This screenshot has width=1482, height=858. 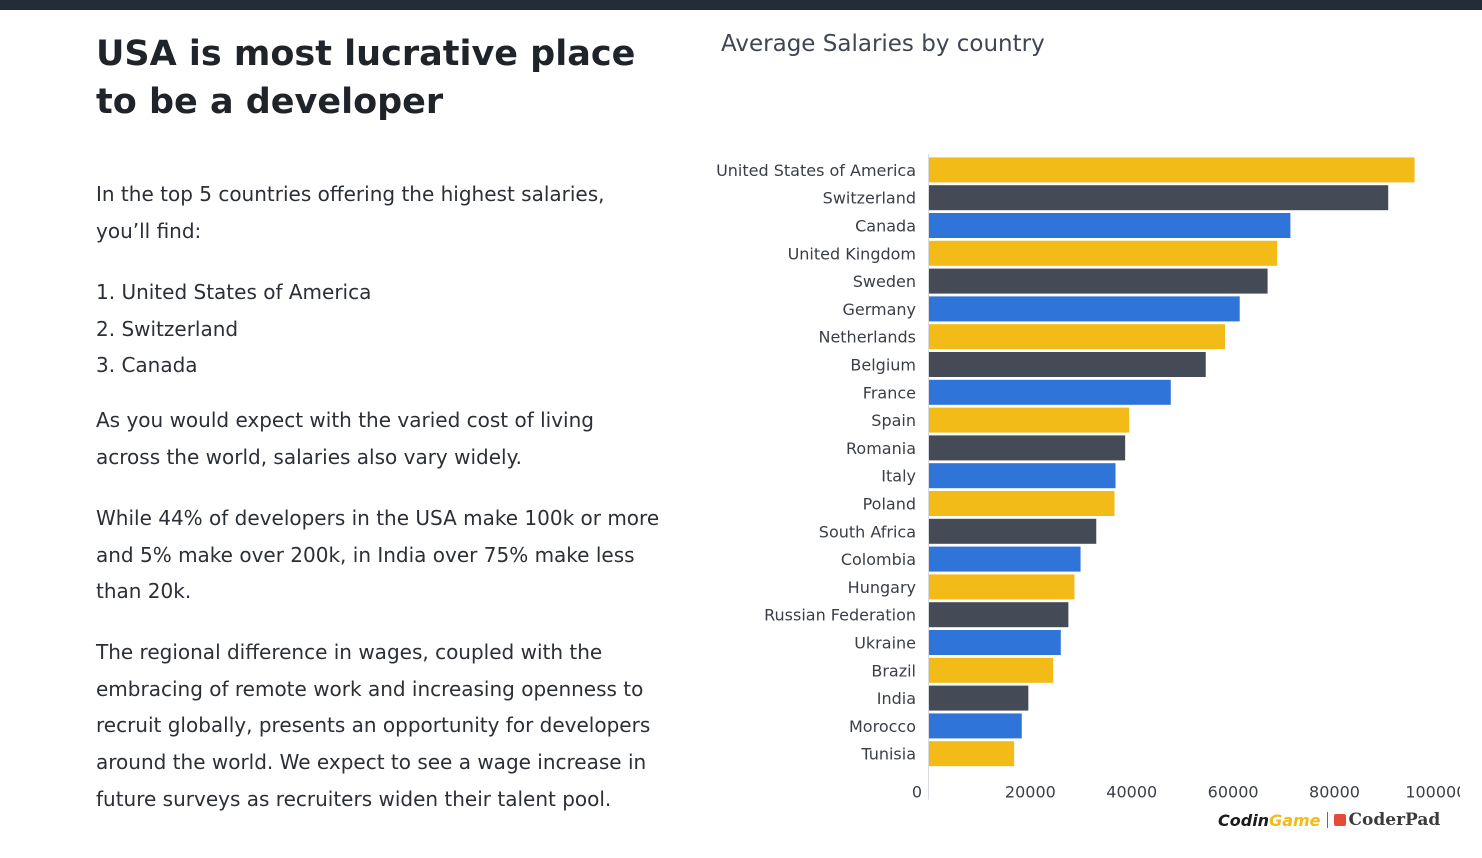 What do you see at coordinates (898, 476) in the screenshot?
I see `category-label: Italy` at bounding box center [898, 476].